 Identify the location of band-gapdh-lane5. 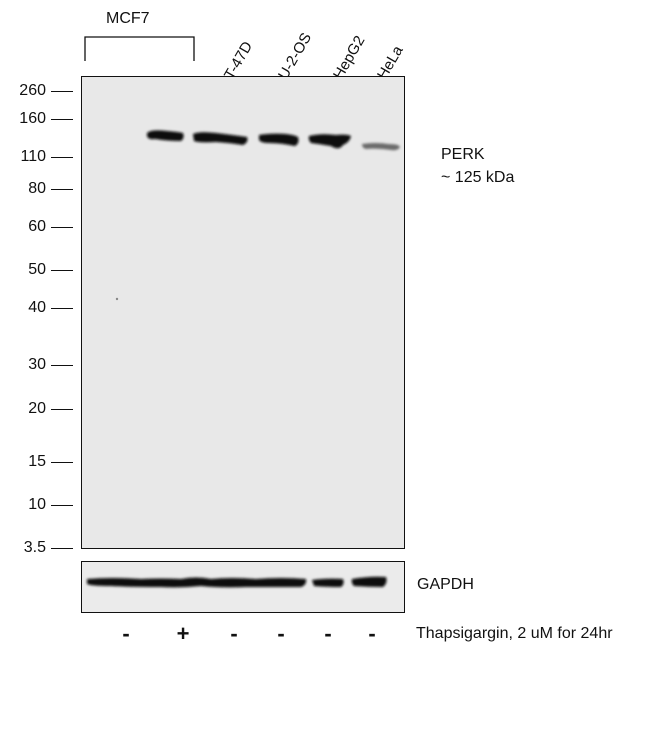
(328, 582).